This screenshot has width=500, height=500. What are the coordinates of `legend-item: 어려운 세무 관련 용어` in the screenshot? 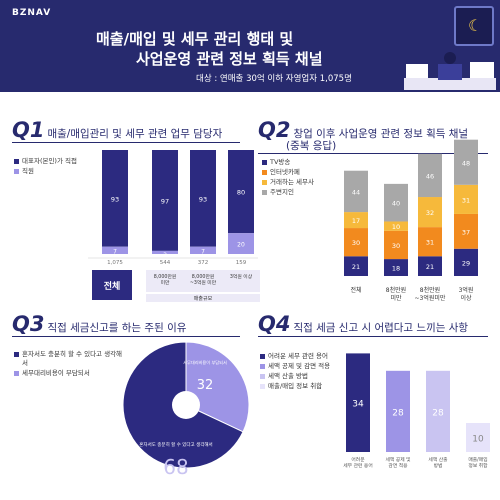 It's located at (295, 356).